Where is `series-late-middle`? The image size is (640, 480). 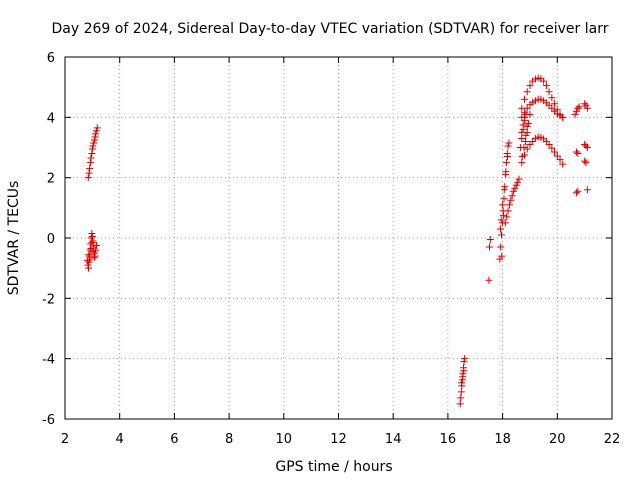
series-late-middle is located at coordinates (581, 149).